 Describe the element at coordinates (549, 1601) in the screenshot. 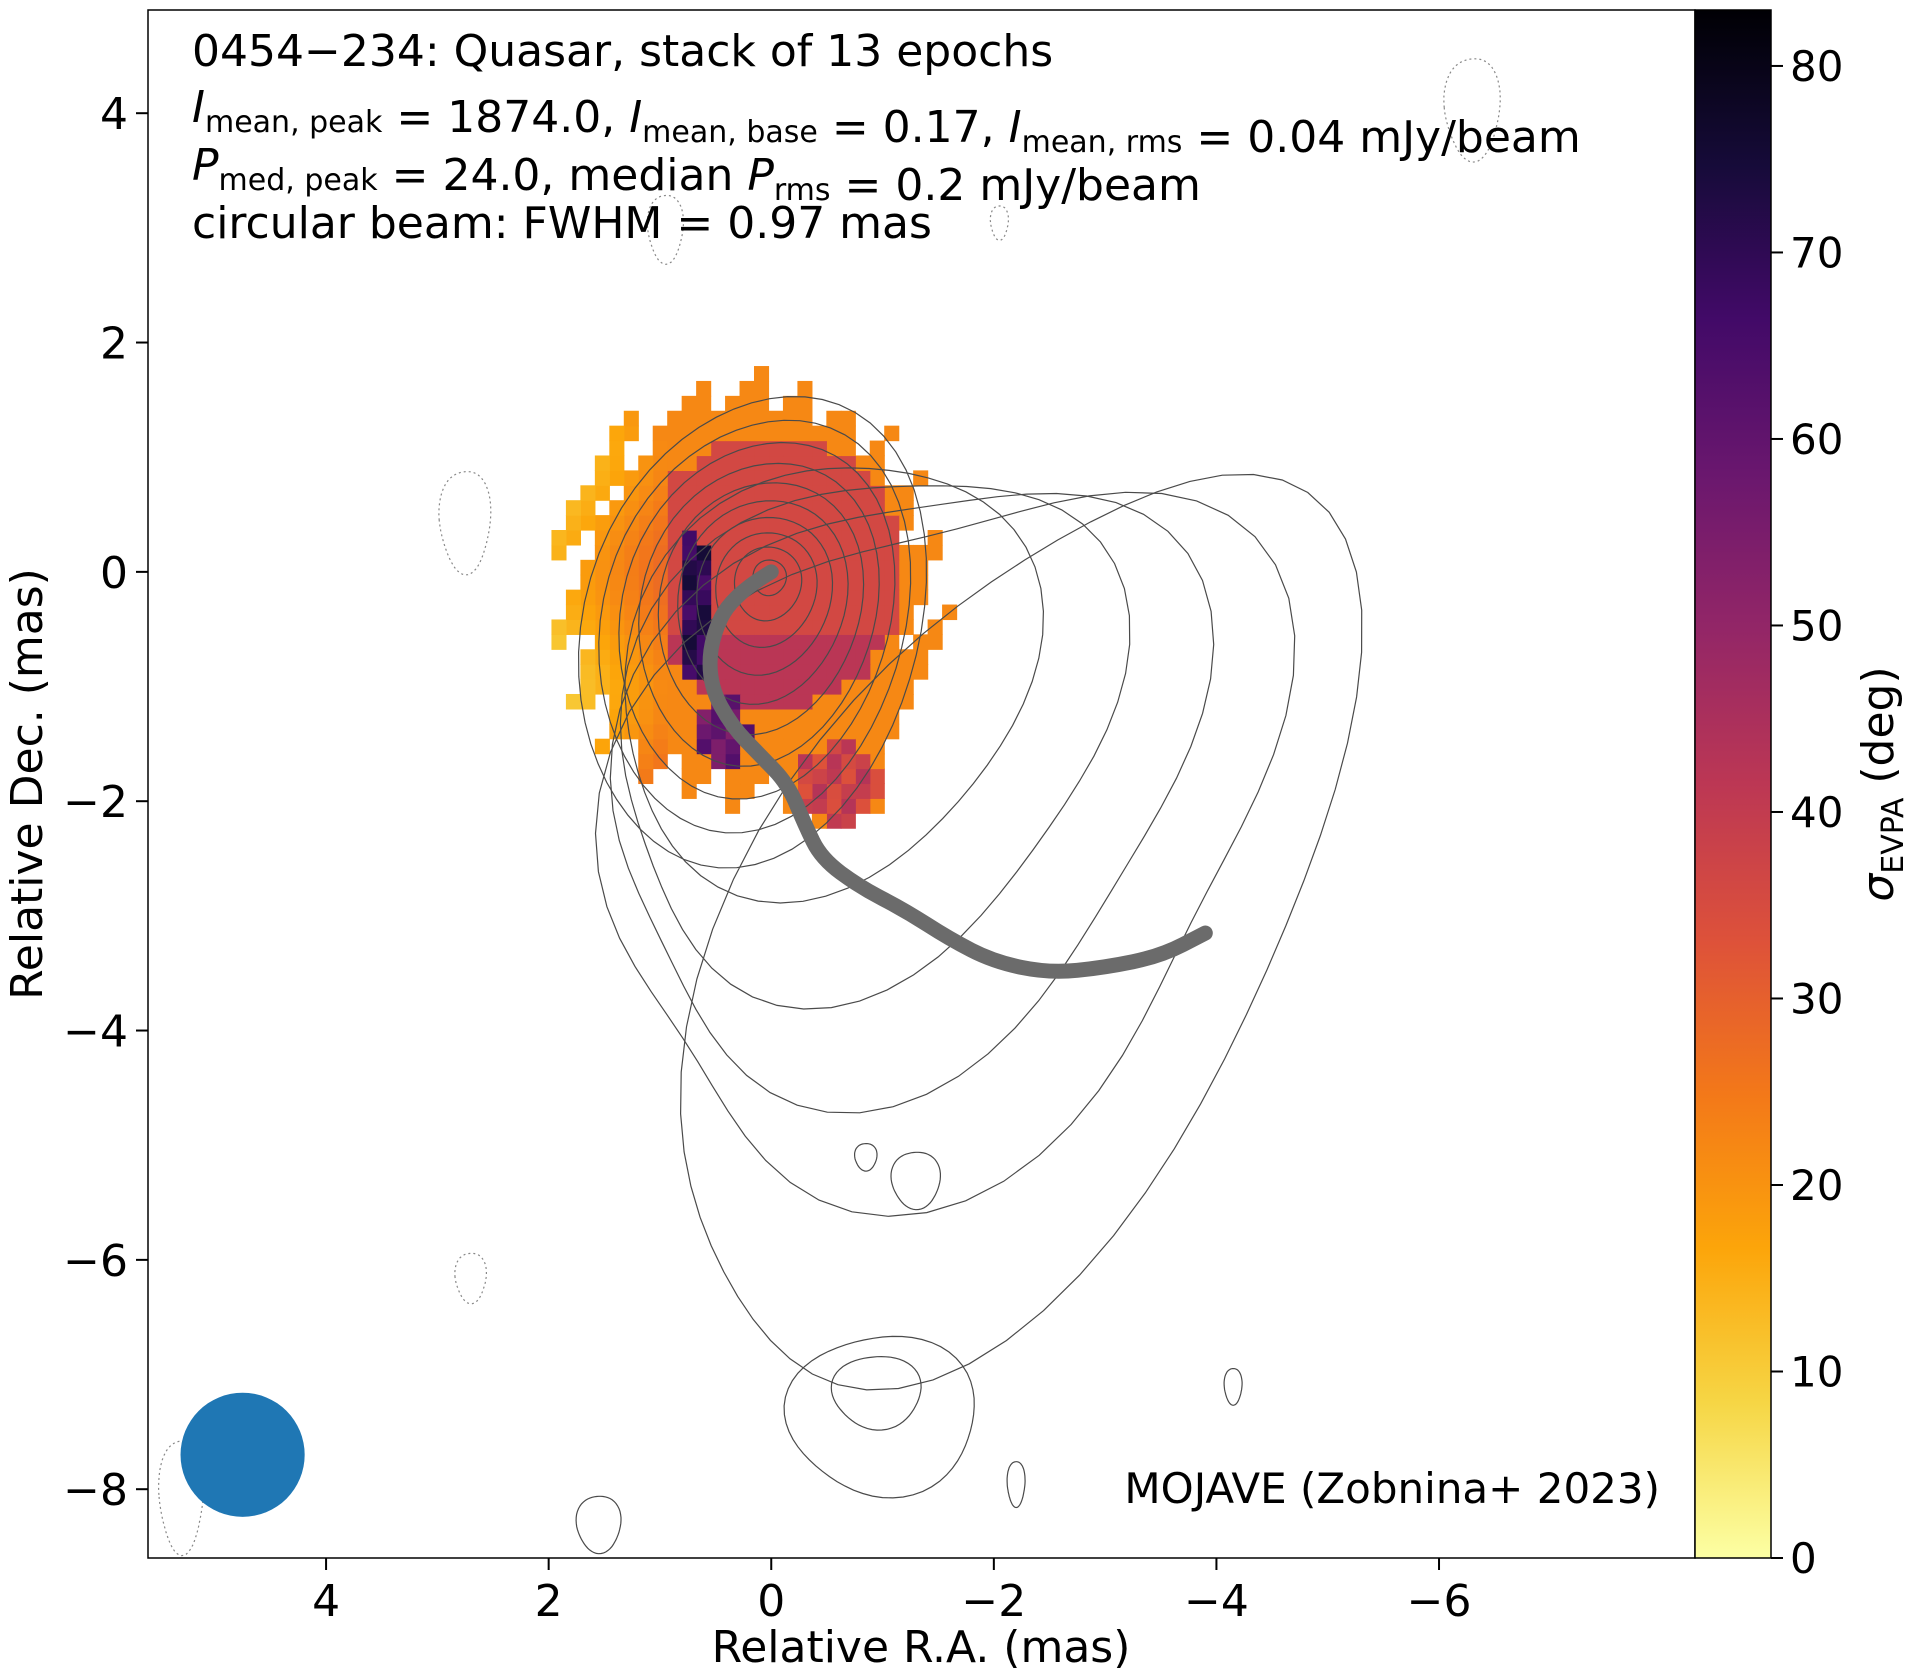

I see `x-tick-label: 2` at that location.